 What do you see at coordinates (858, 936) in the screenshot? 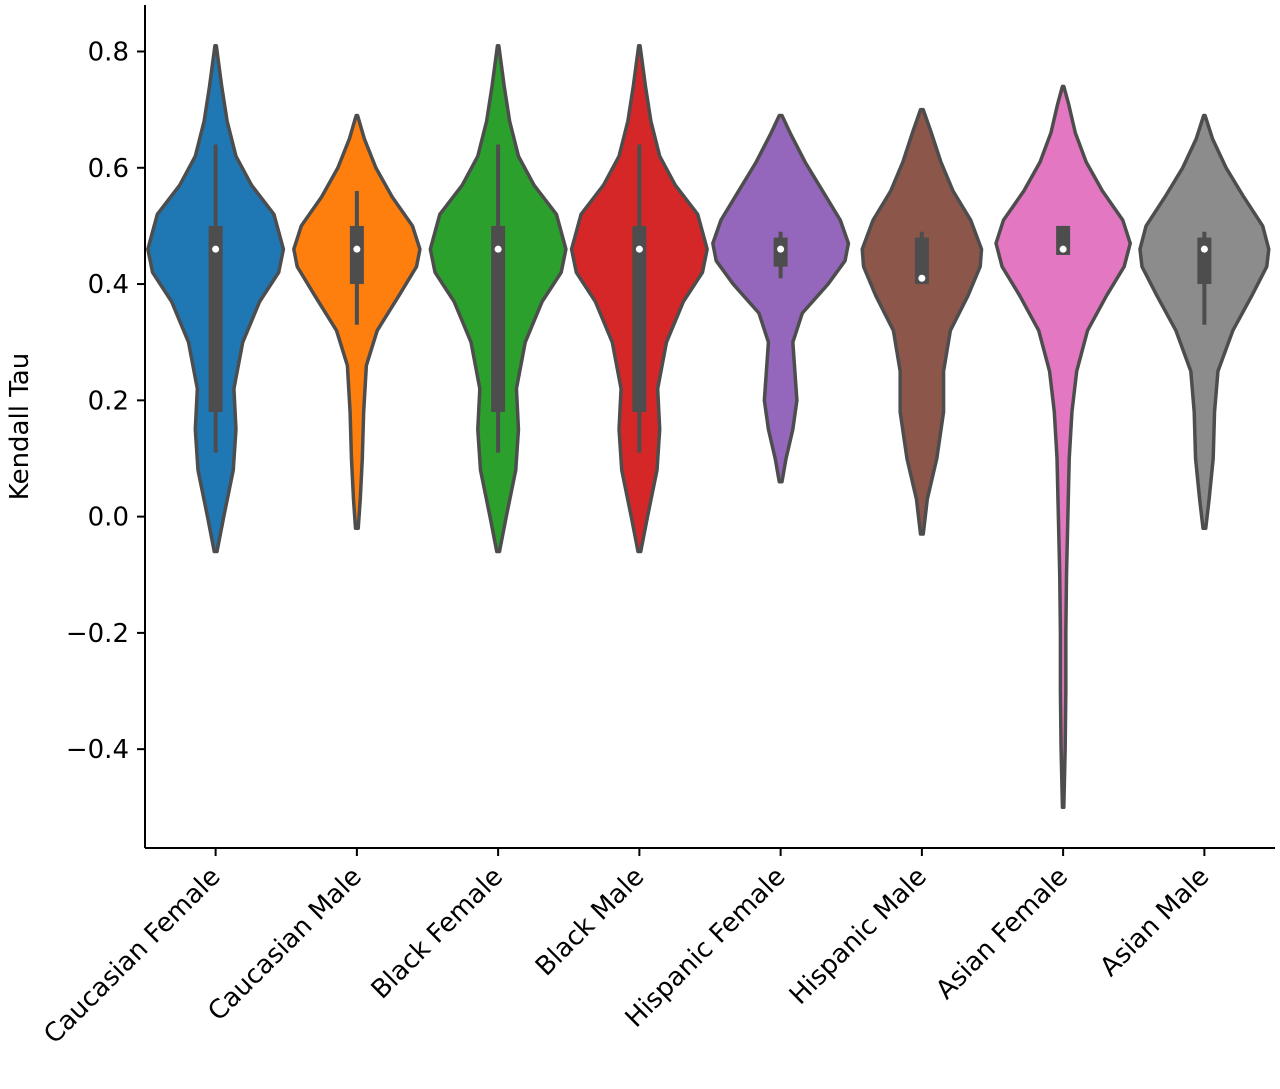
I see `x-category-label: Hispanic Male` at bounding box center [858, 936].